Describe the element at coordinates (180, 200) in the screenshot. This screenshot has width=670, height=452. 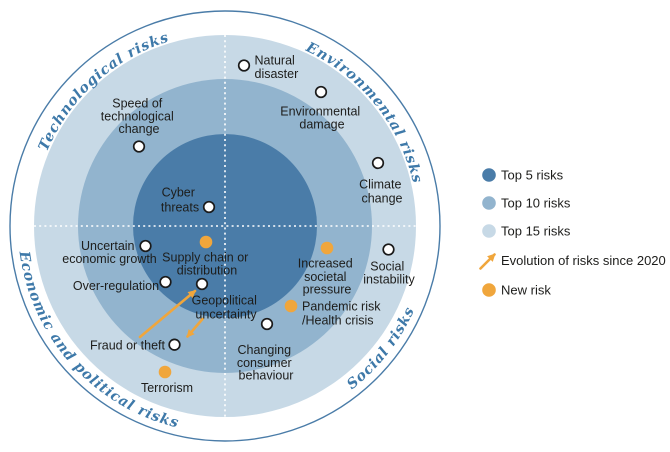
I see `risk-label: Cyber threats` at that location.